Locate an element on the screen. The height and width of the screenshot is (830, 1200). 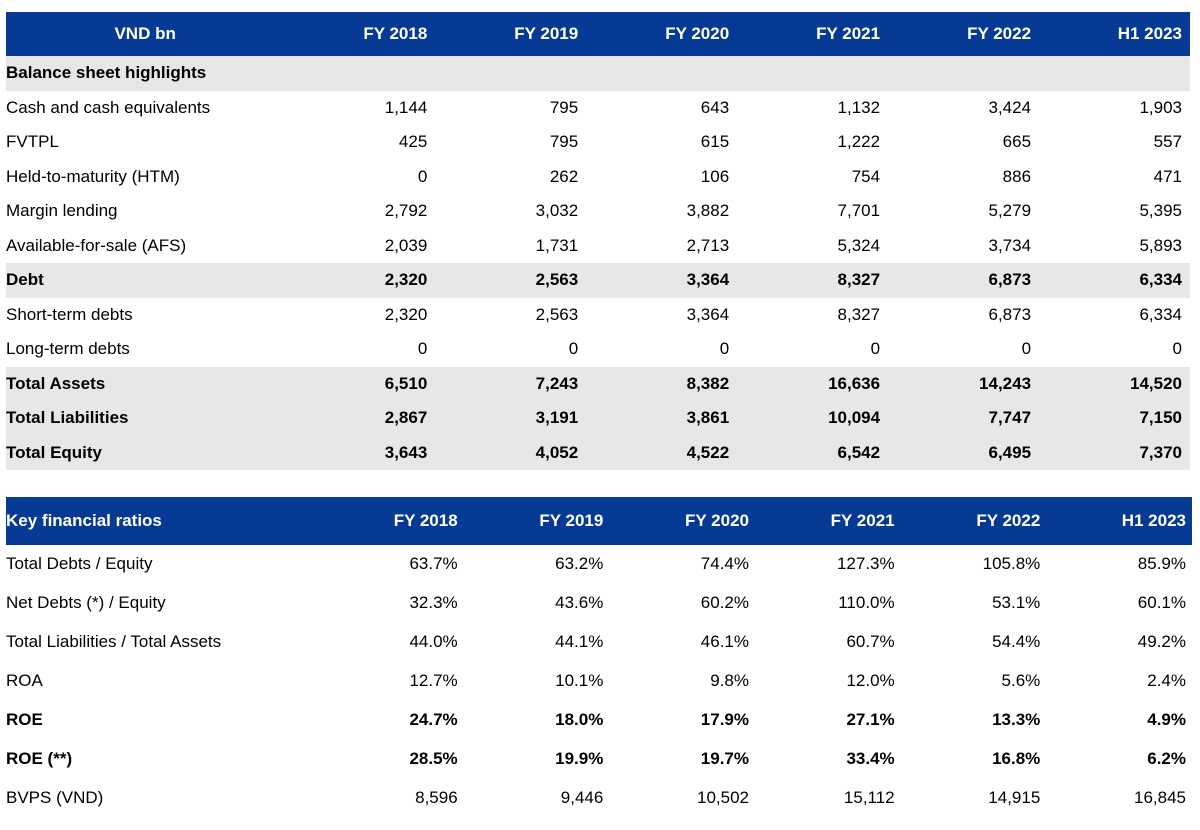
table-cell: 5,893 is located at coordinates (1160, 245).